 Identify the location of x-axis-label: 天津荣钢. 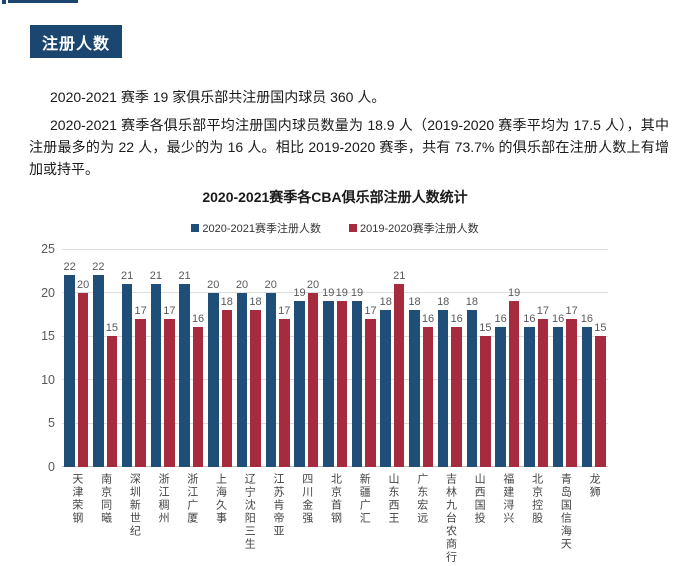
(76, 519).